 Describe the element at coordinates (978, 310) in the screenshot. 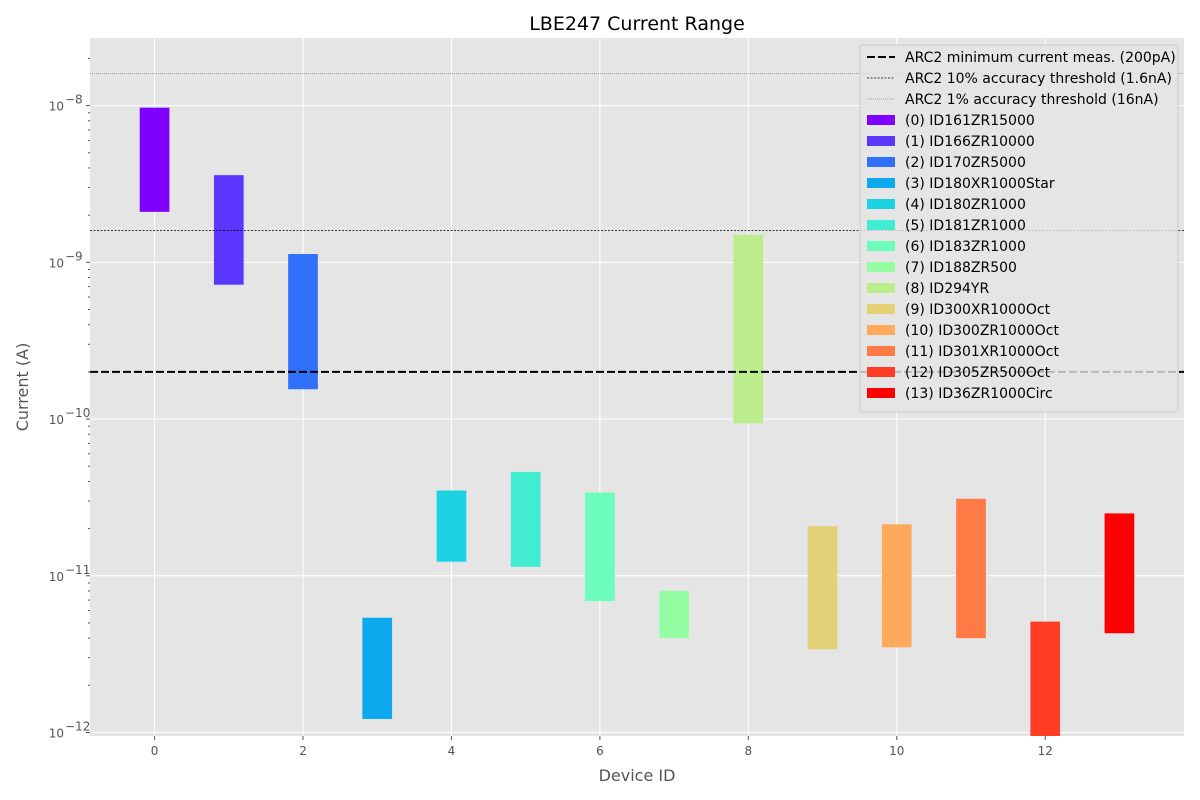

I see `legend-label: (9) ID300XR1000Oct` at that location.